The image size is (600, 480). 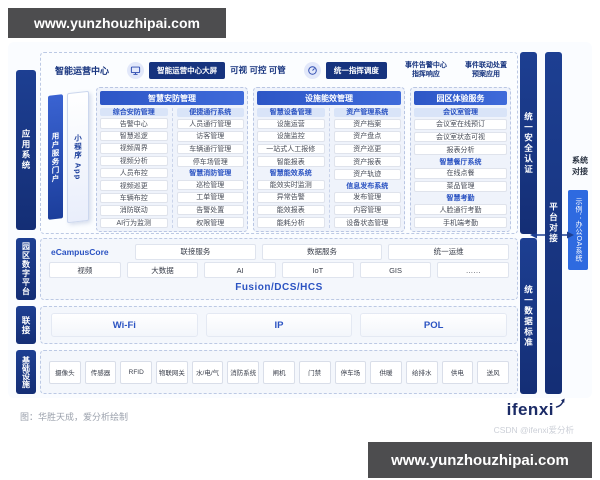 What do you see at coordinates (136, 70) in the screenshot?
I see `monitor-icon` at bounding box center [136, 70].